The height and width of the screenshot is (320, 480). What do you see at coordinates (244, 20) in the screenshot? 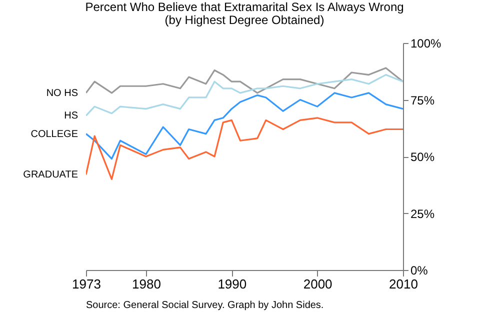
I see `chart-subtitle: (by Highest Degree Obtained)` at bounding box center [244, 20].